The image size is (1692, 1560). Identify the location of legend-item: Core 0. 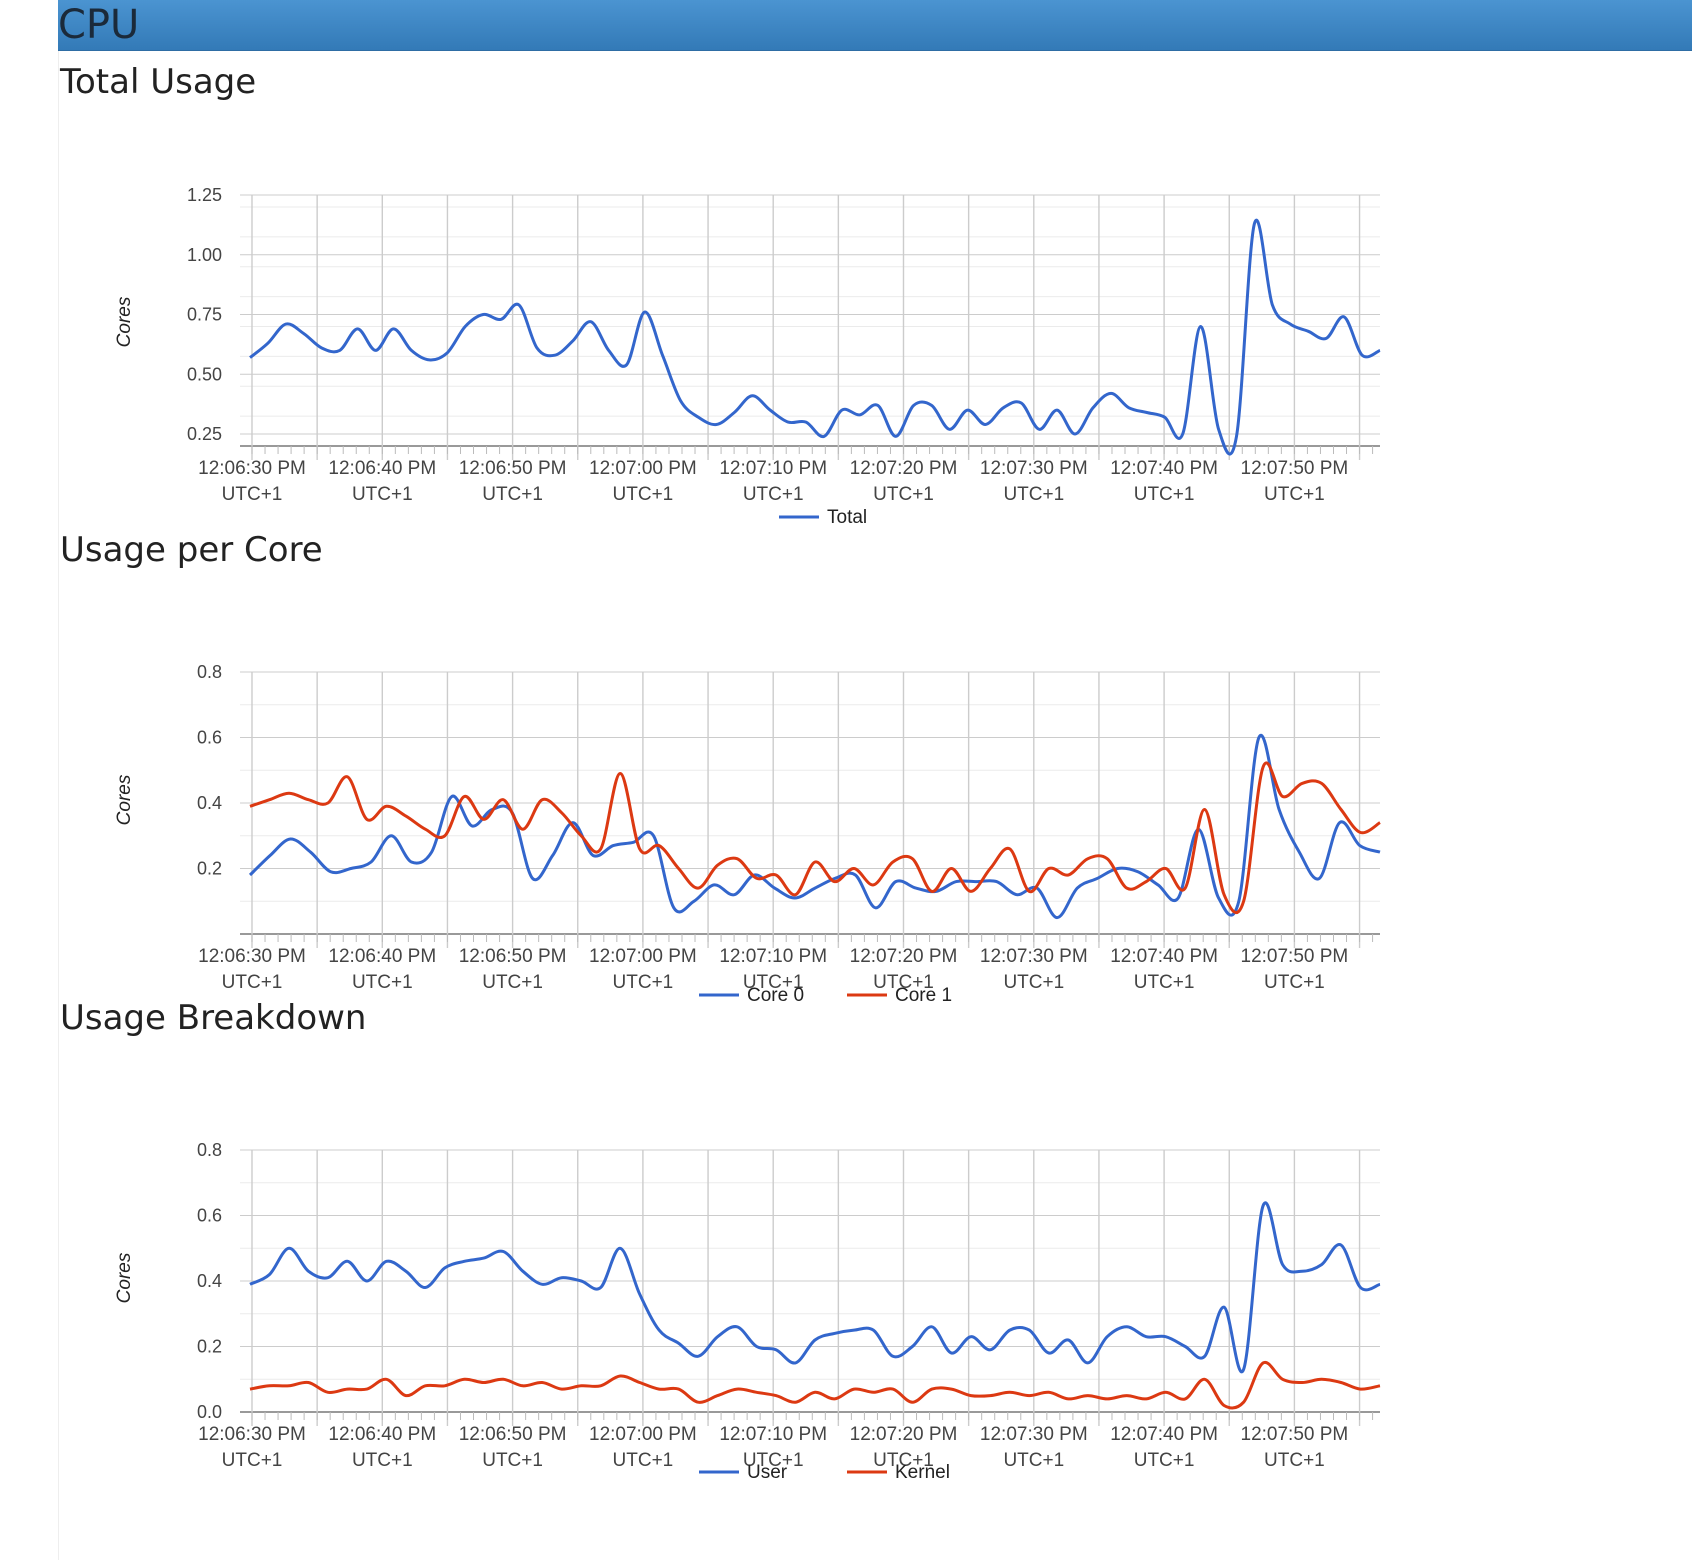
(751, 995).